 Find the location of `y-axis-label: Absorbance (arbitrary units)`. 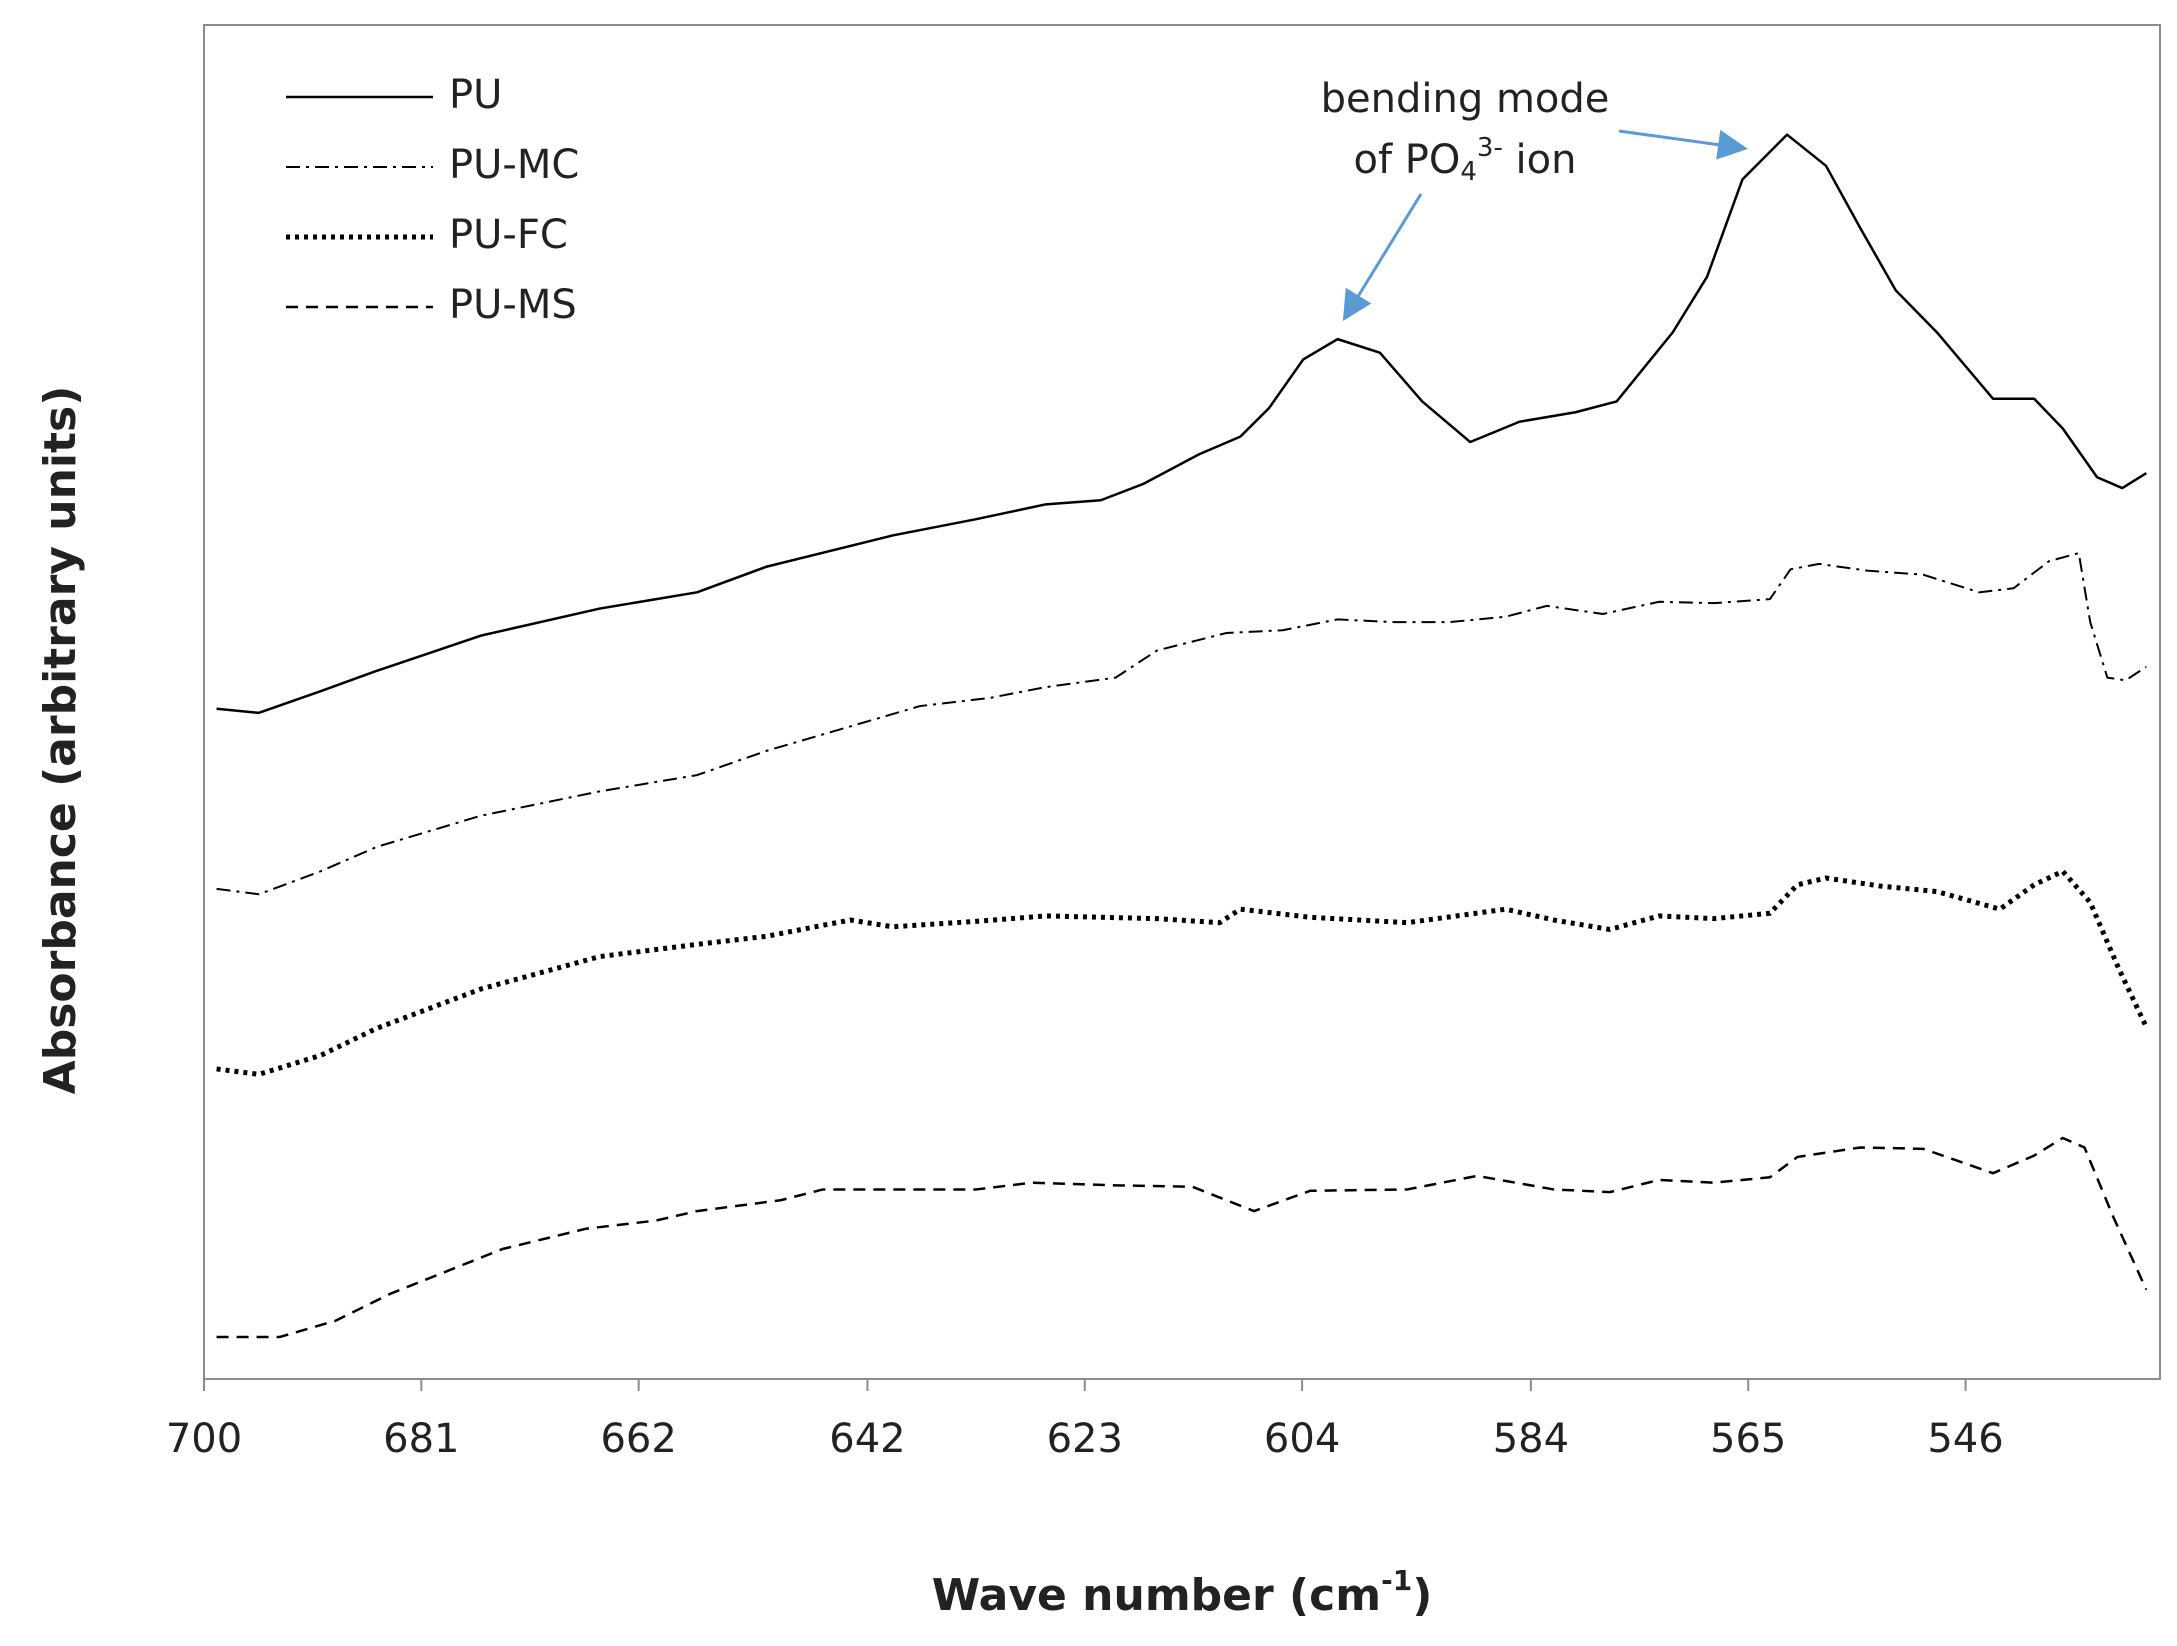

y-axis-label: Absorbance (arbitrary units) is located at coordinates (60, 740).